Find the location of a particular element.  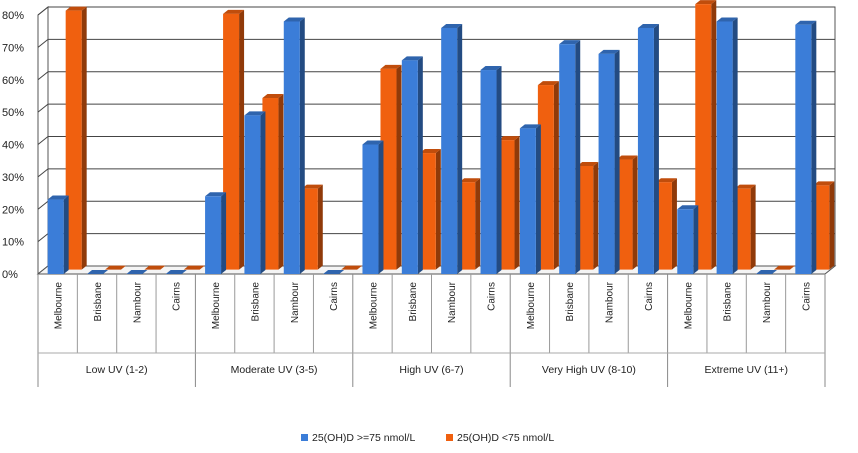

gridline-side is located at coordinates (43, 238).